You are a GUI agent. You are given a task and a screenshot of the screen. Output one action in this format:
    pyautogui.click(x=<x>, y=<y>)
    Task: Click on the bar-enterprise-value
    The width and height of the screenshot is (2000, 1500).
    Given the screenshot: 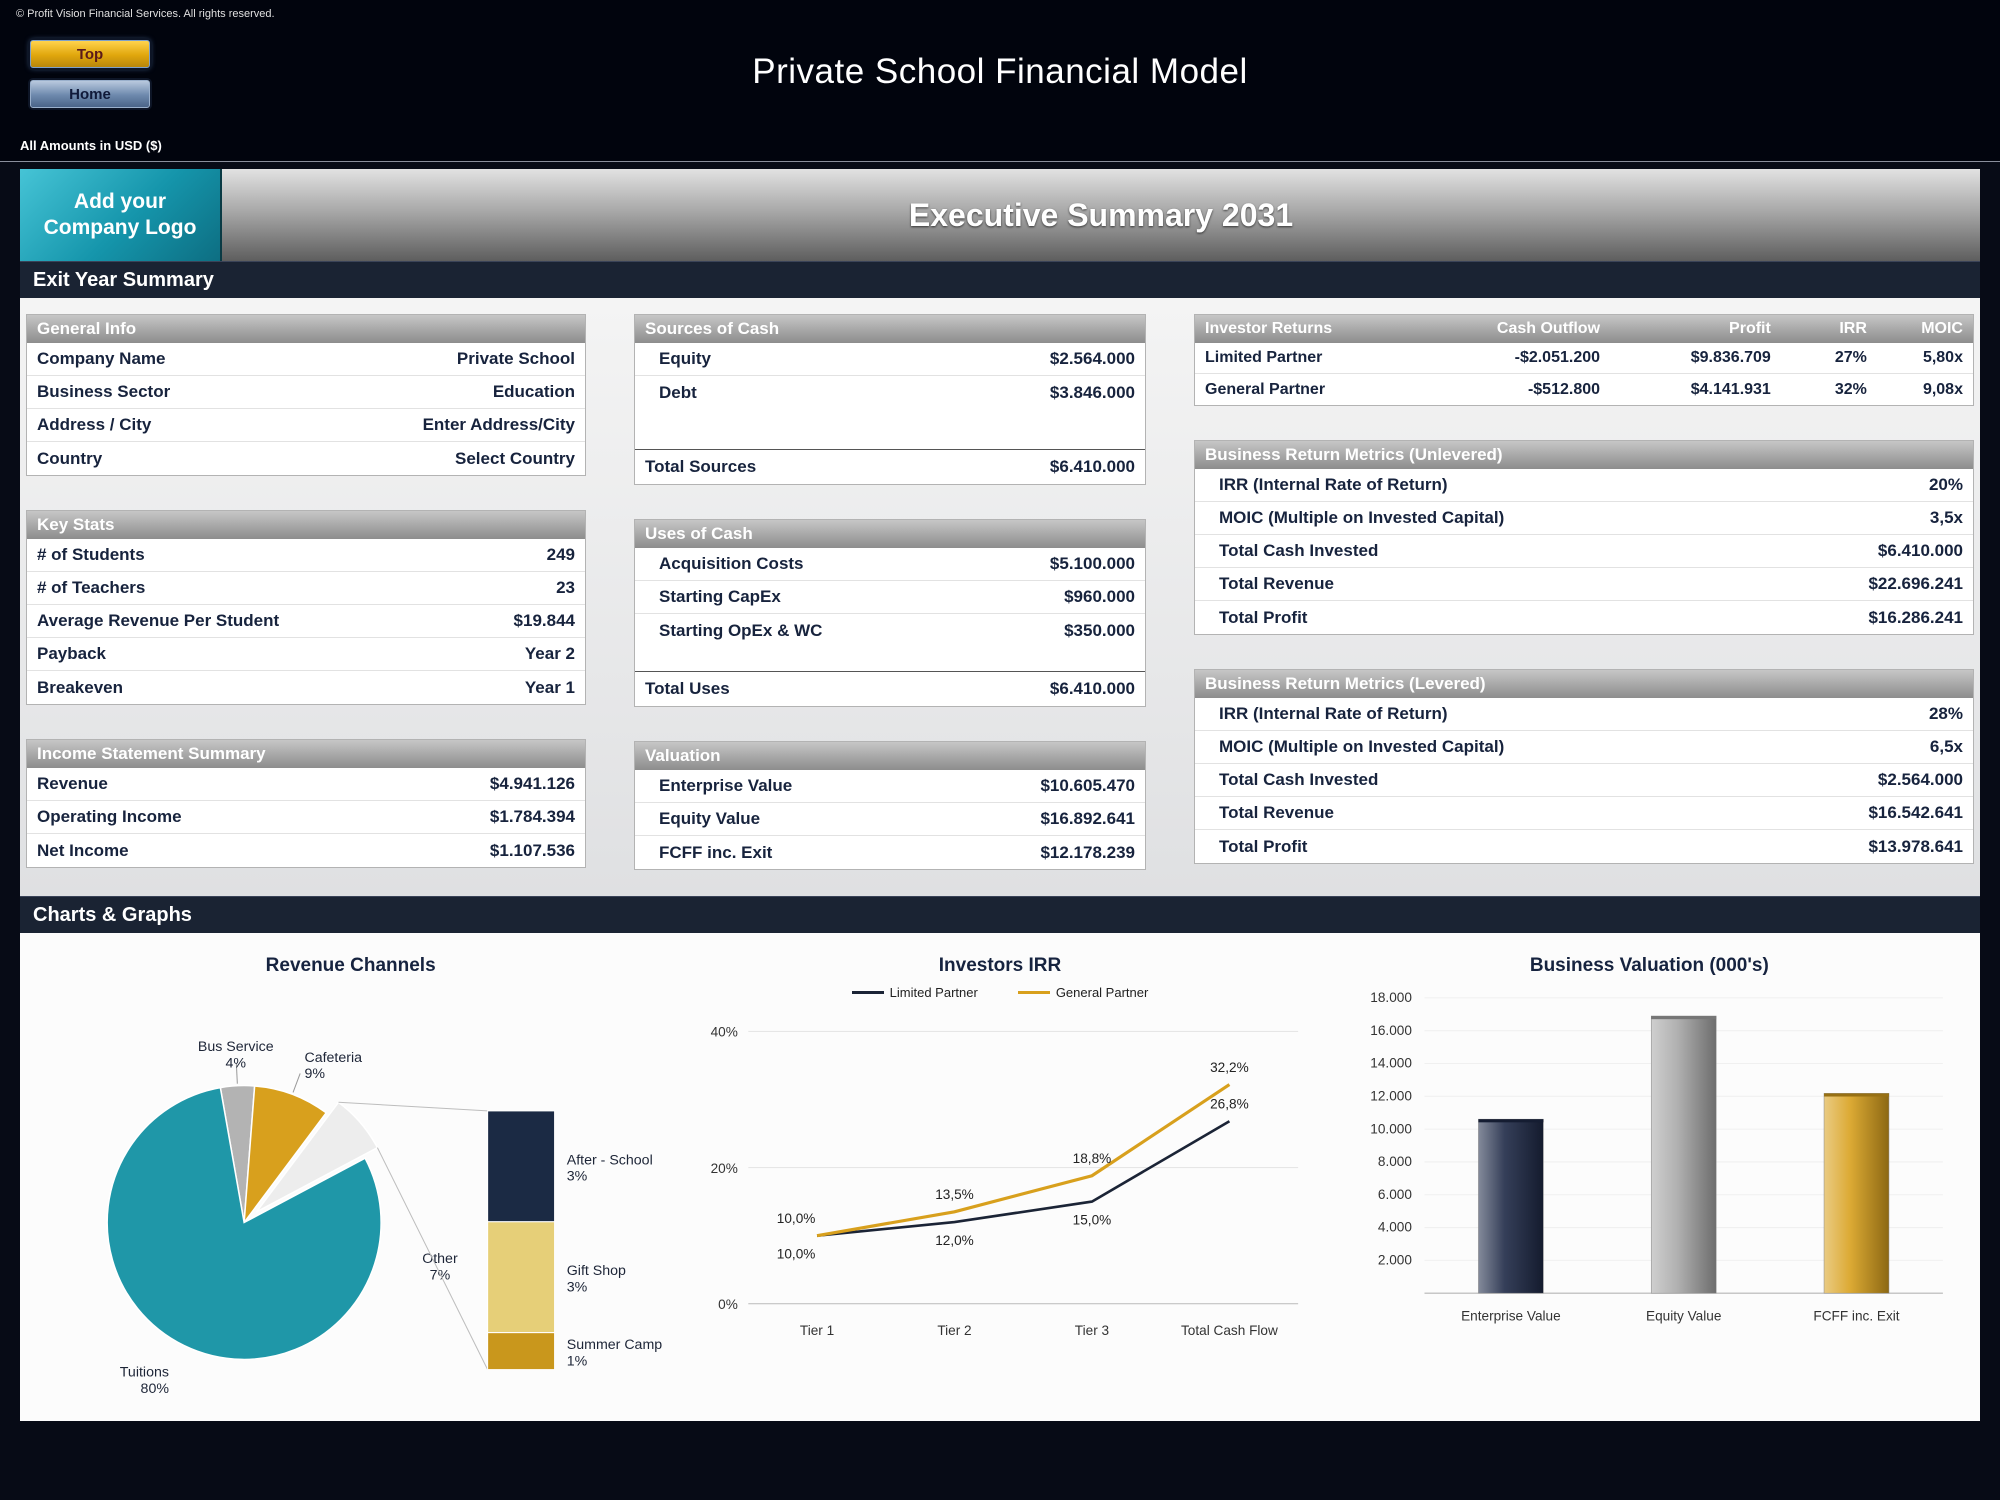 What is the action you would take?
    pyautogui.click(x=1510, y=1206)
    